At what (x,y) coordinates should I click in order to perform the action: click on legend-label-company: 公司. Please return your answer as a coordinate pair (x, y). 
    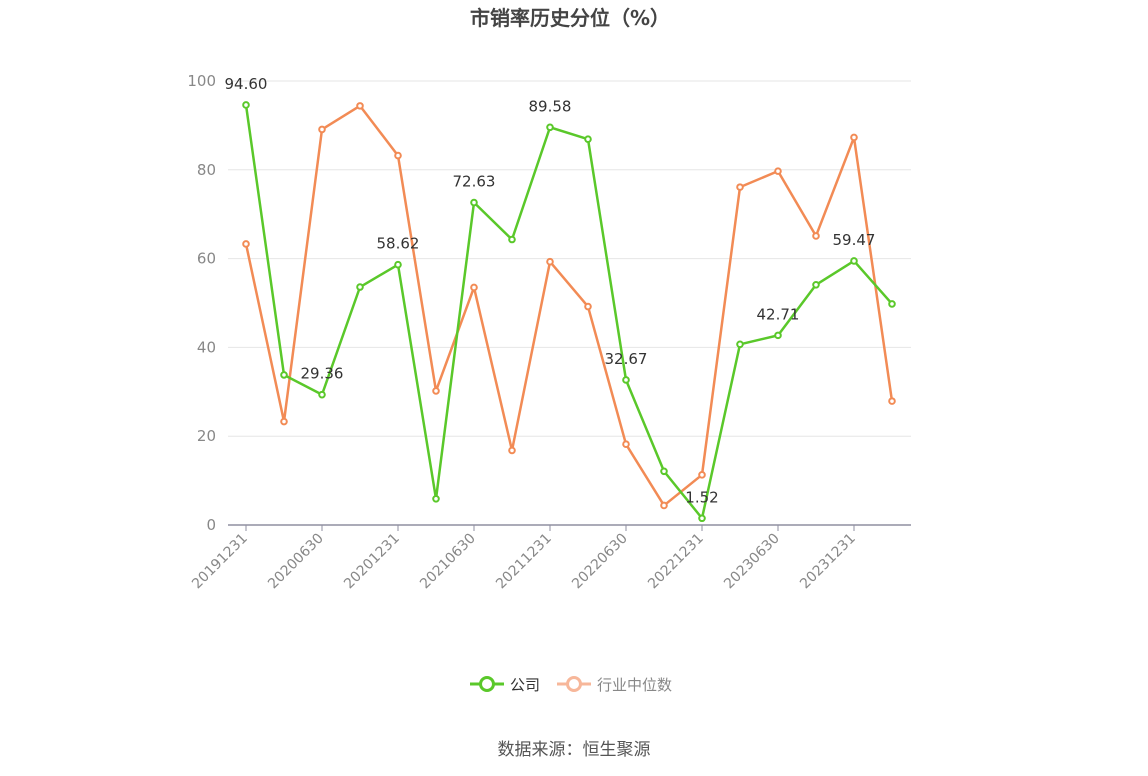
    Looking at the image, I should click on (525, 685).